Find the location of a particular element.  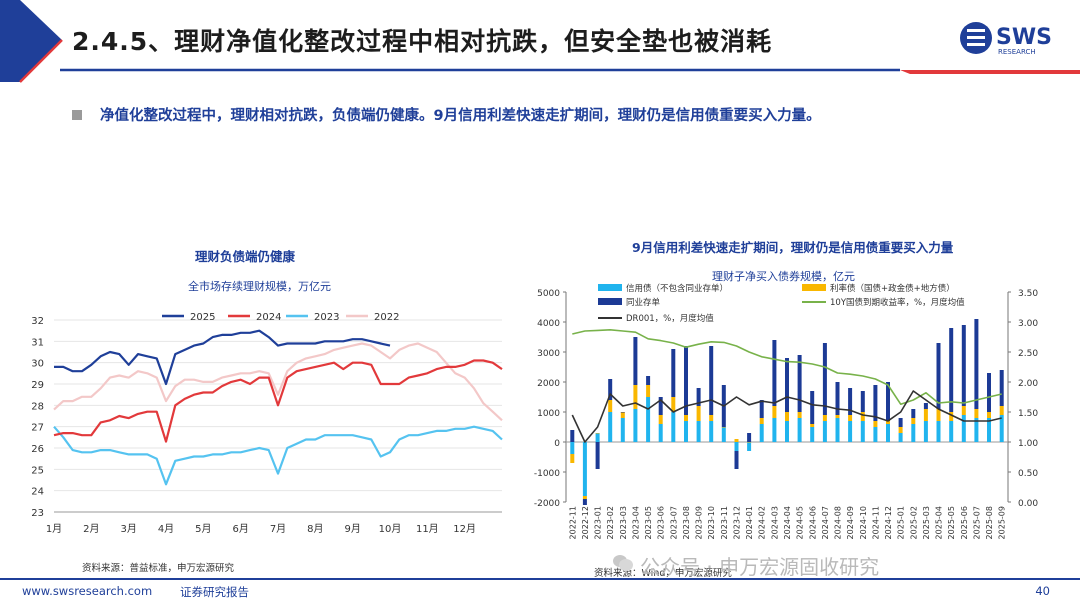

right-x-tick-label: 2022-11 is located at coordinates (572, 522).